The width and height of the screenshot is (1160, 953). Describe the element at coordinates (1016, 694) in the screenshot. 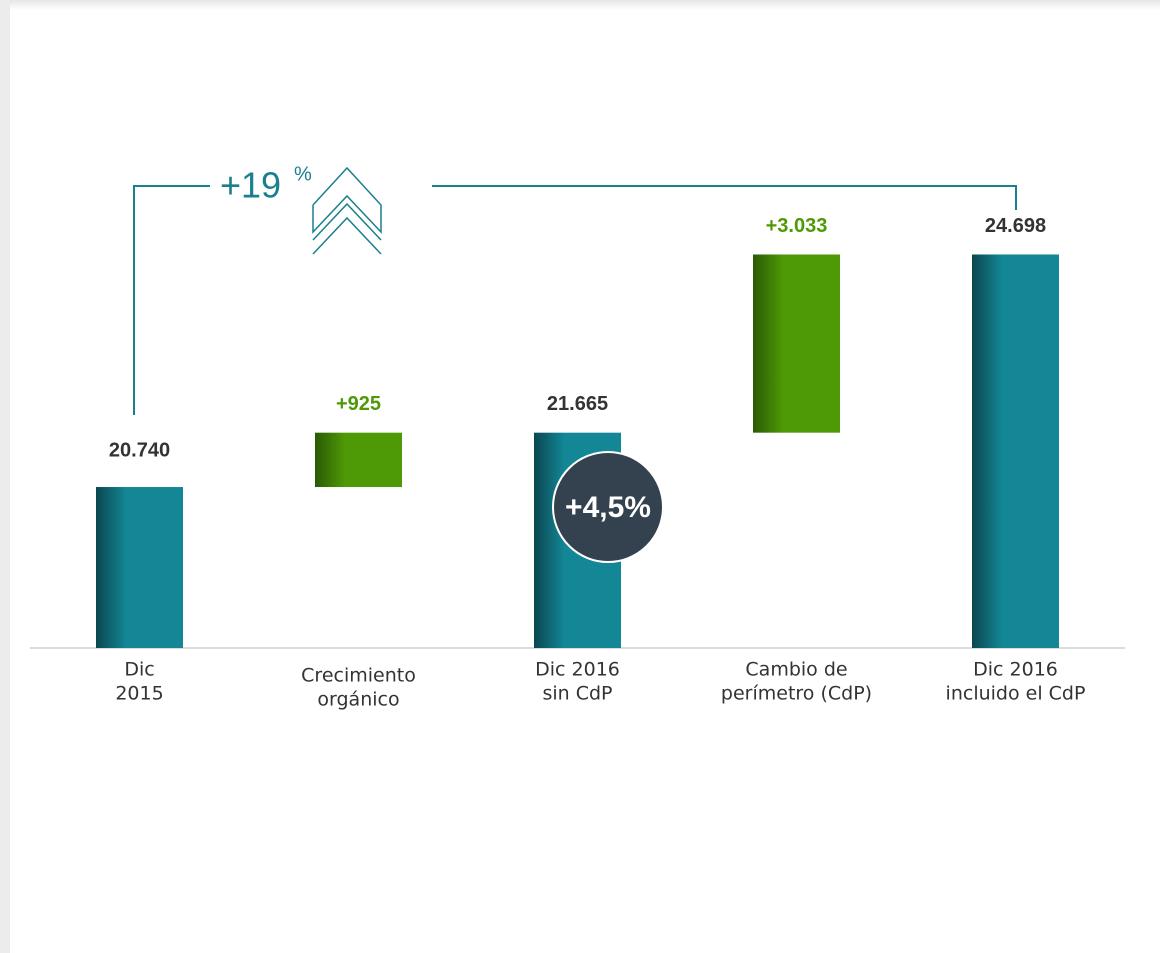

I see `x-tick-label: incluido el CdP` at that location.